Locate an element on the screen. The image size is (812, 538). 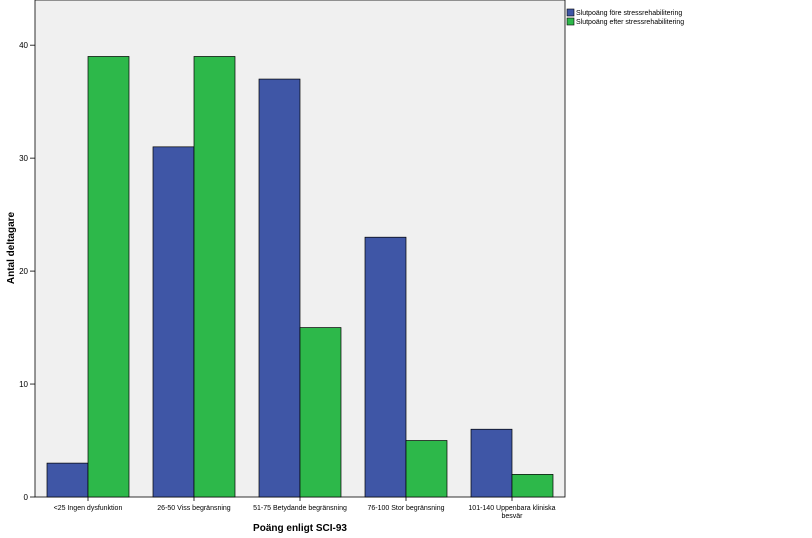
y-tick-label: 10 is located at coordinates (23, 384).